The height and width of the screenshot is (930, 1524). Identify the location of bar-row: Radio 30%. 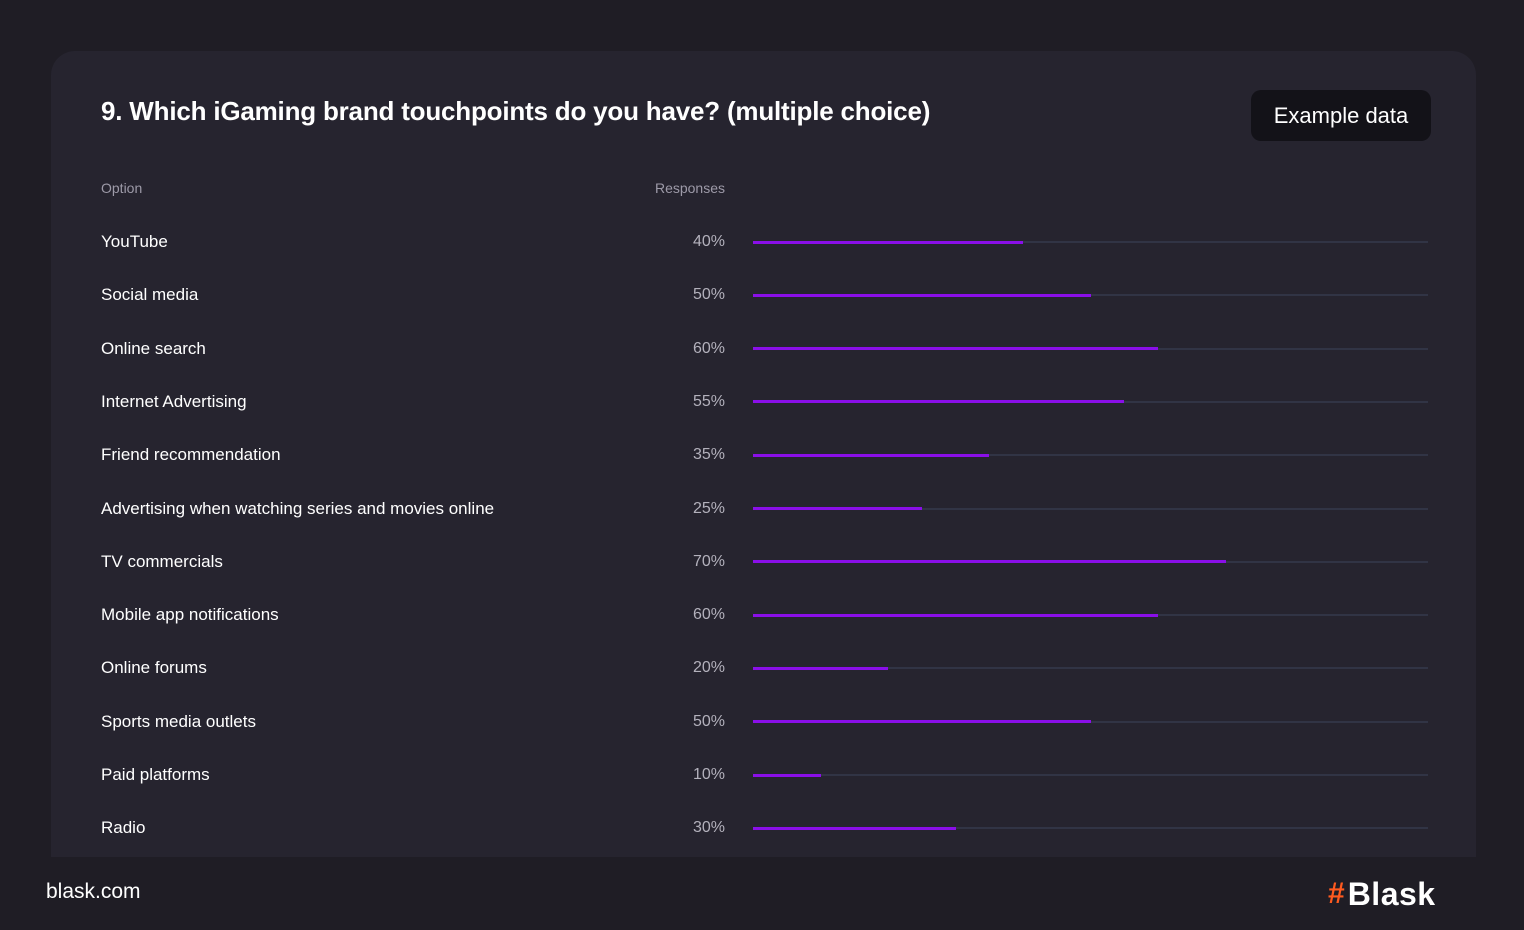
(763, 828).